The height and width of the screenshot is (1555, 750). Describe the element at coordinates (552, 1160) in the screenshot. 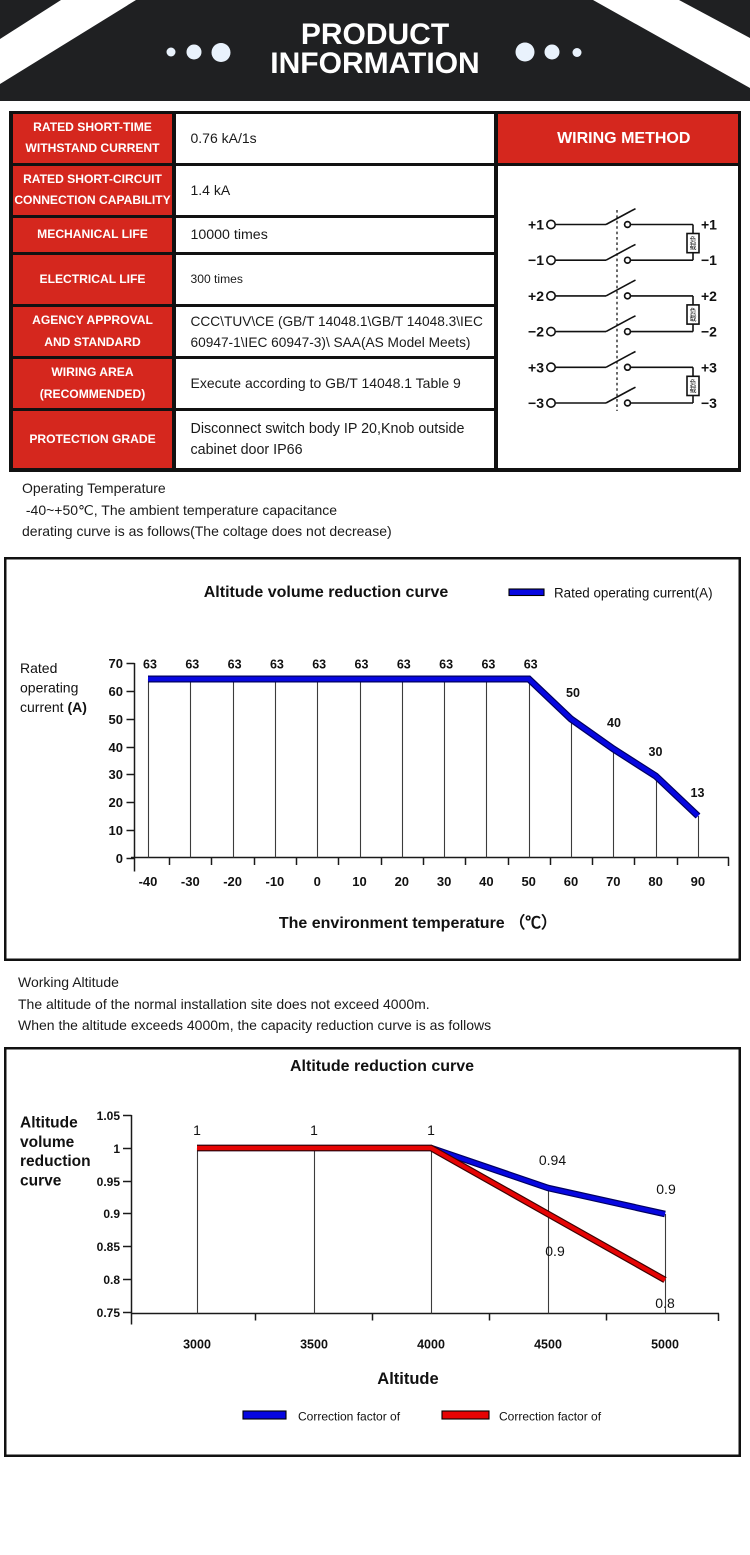

I see `svg-text: 0.94` at that location.